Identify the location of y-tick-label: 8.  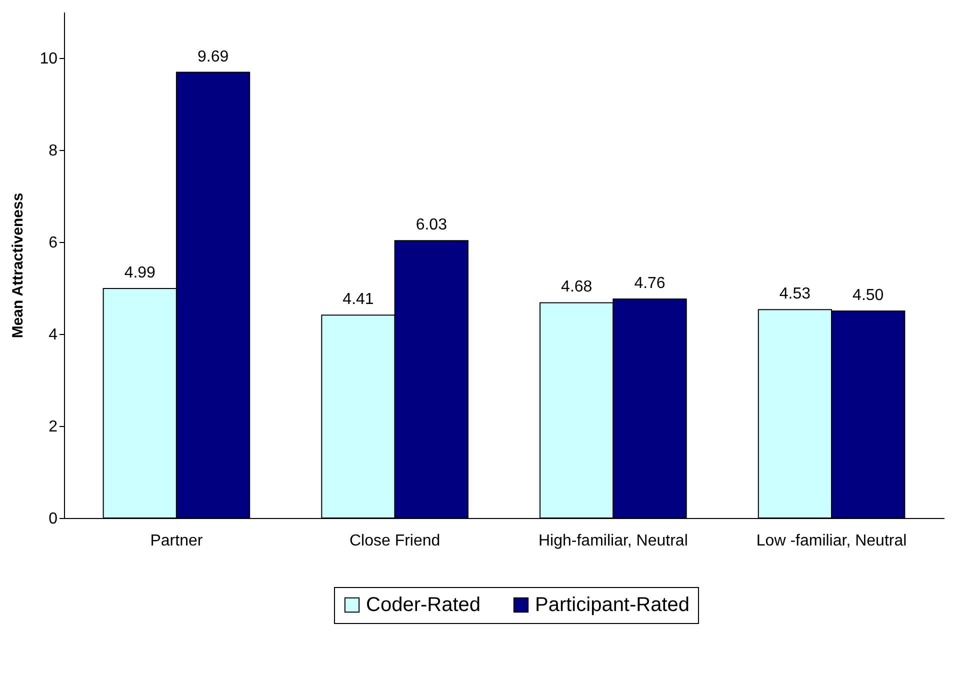
(53, 151).